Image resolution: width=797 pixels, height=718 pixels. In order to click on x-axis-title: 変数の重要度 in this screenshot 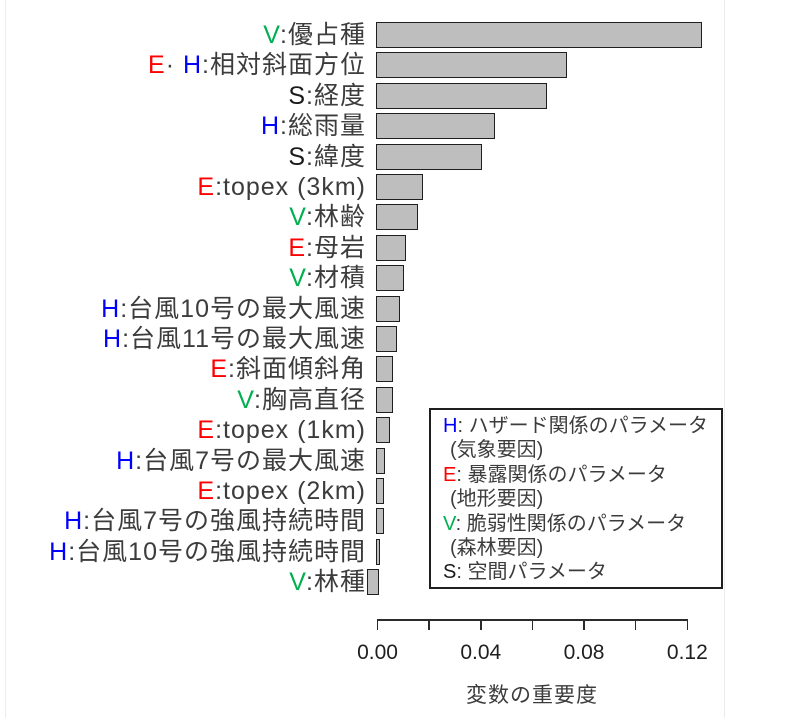, I will do `click(532, 695)`.